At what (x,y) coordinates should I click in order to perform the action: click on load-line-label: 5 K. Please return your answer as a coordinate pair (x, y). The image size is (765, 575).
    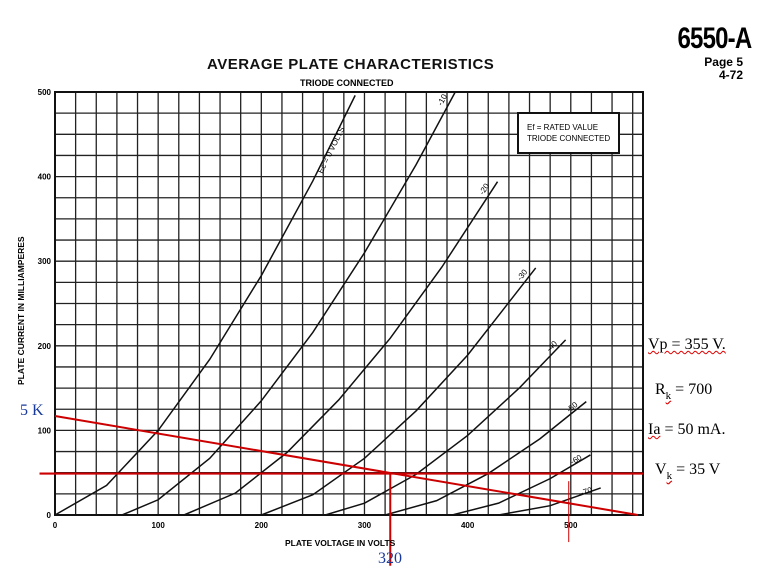
    Looking at the image, I should click on (32, 410).